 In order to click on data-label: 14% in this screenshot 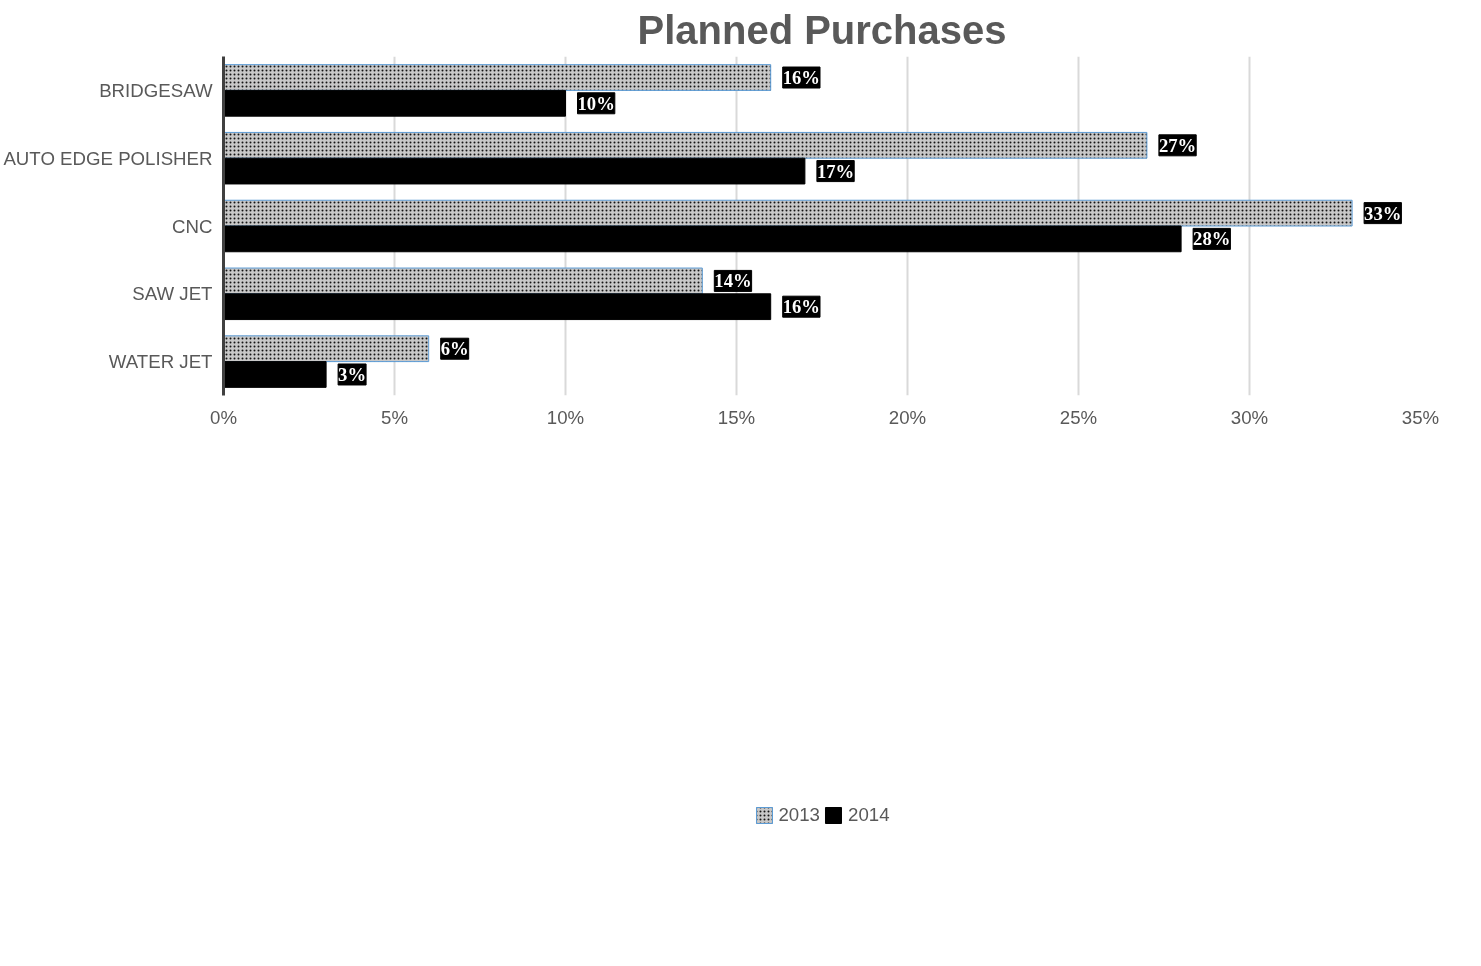, I will do `click(733, 281)`.